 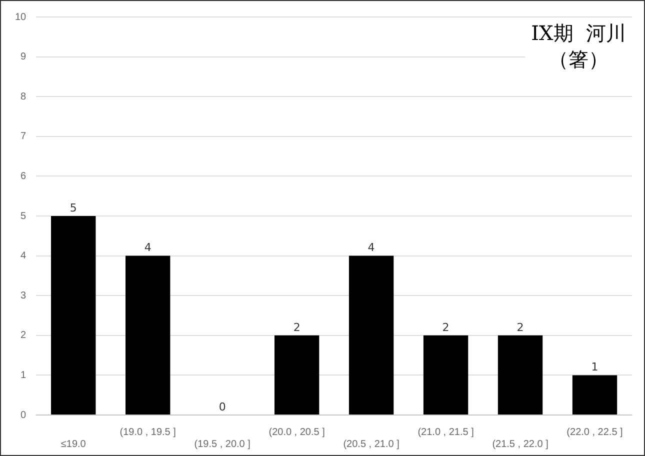 What do you see at coordinates (23, 176) in the screenshot?
I see `y-tick-label: 6` at bounding box center [23, 176].